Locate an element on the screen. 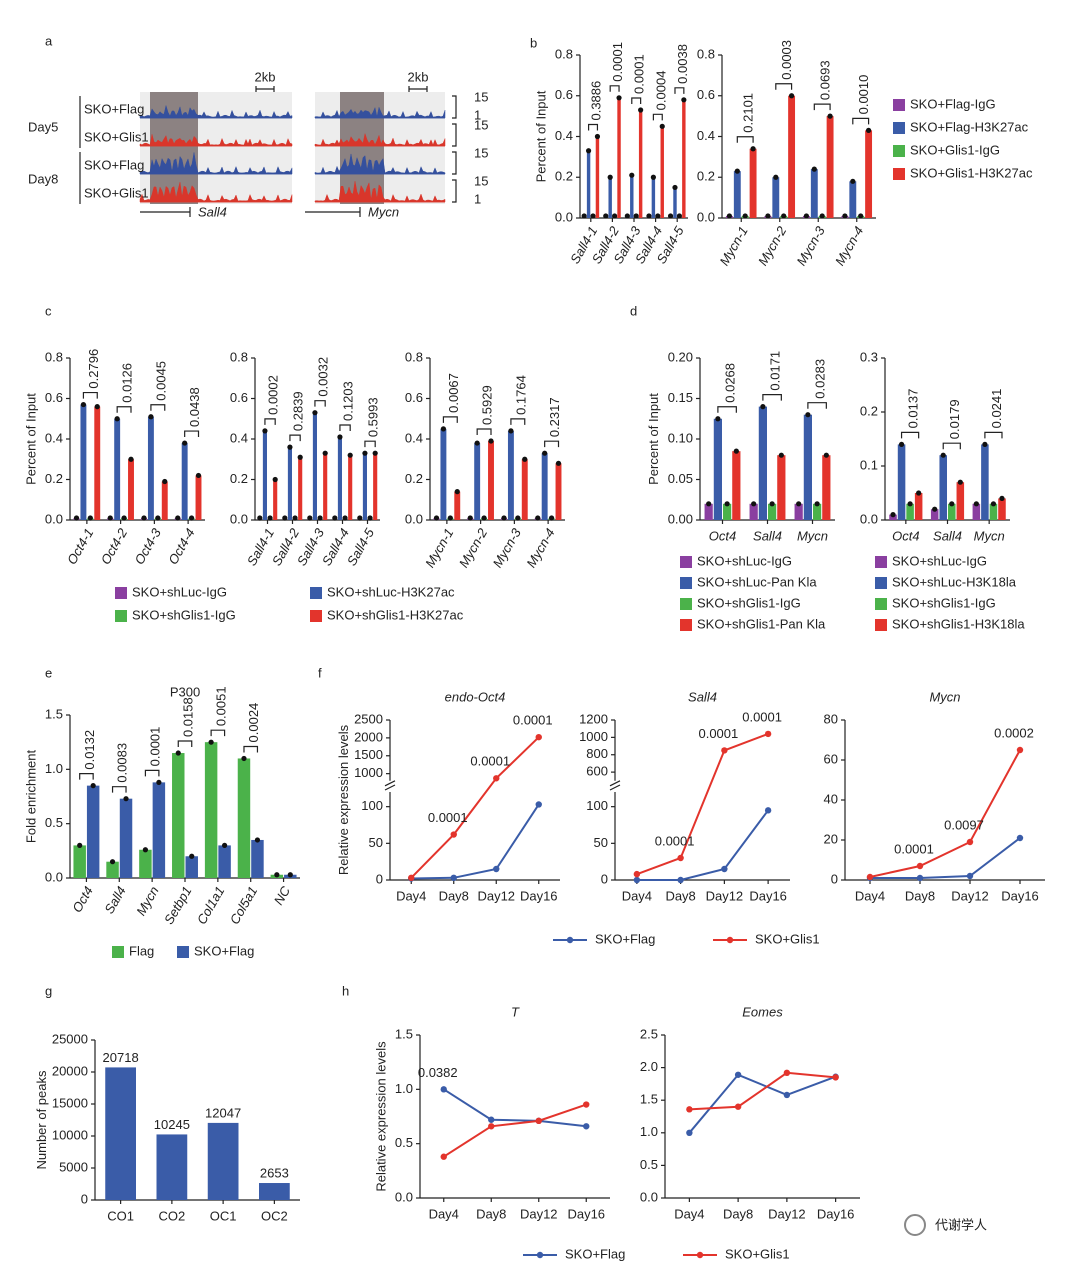 Image resolution: width=1080 pixels, height=1283 pixels. y-tick-label: 25000 is located at coordinates (70, 1038).